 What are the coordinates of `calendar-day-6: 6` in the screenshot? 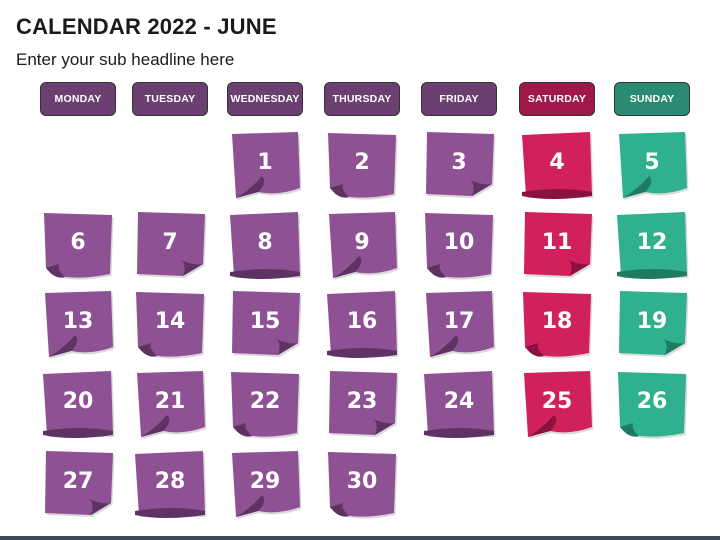 It's located at (78, 245).